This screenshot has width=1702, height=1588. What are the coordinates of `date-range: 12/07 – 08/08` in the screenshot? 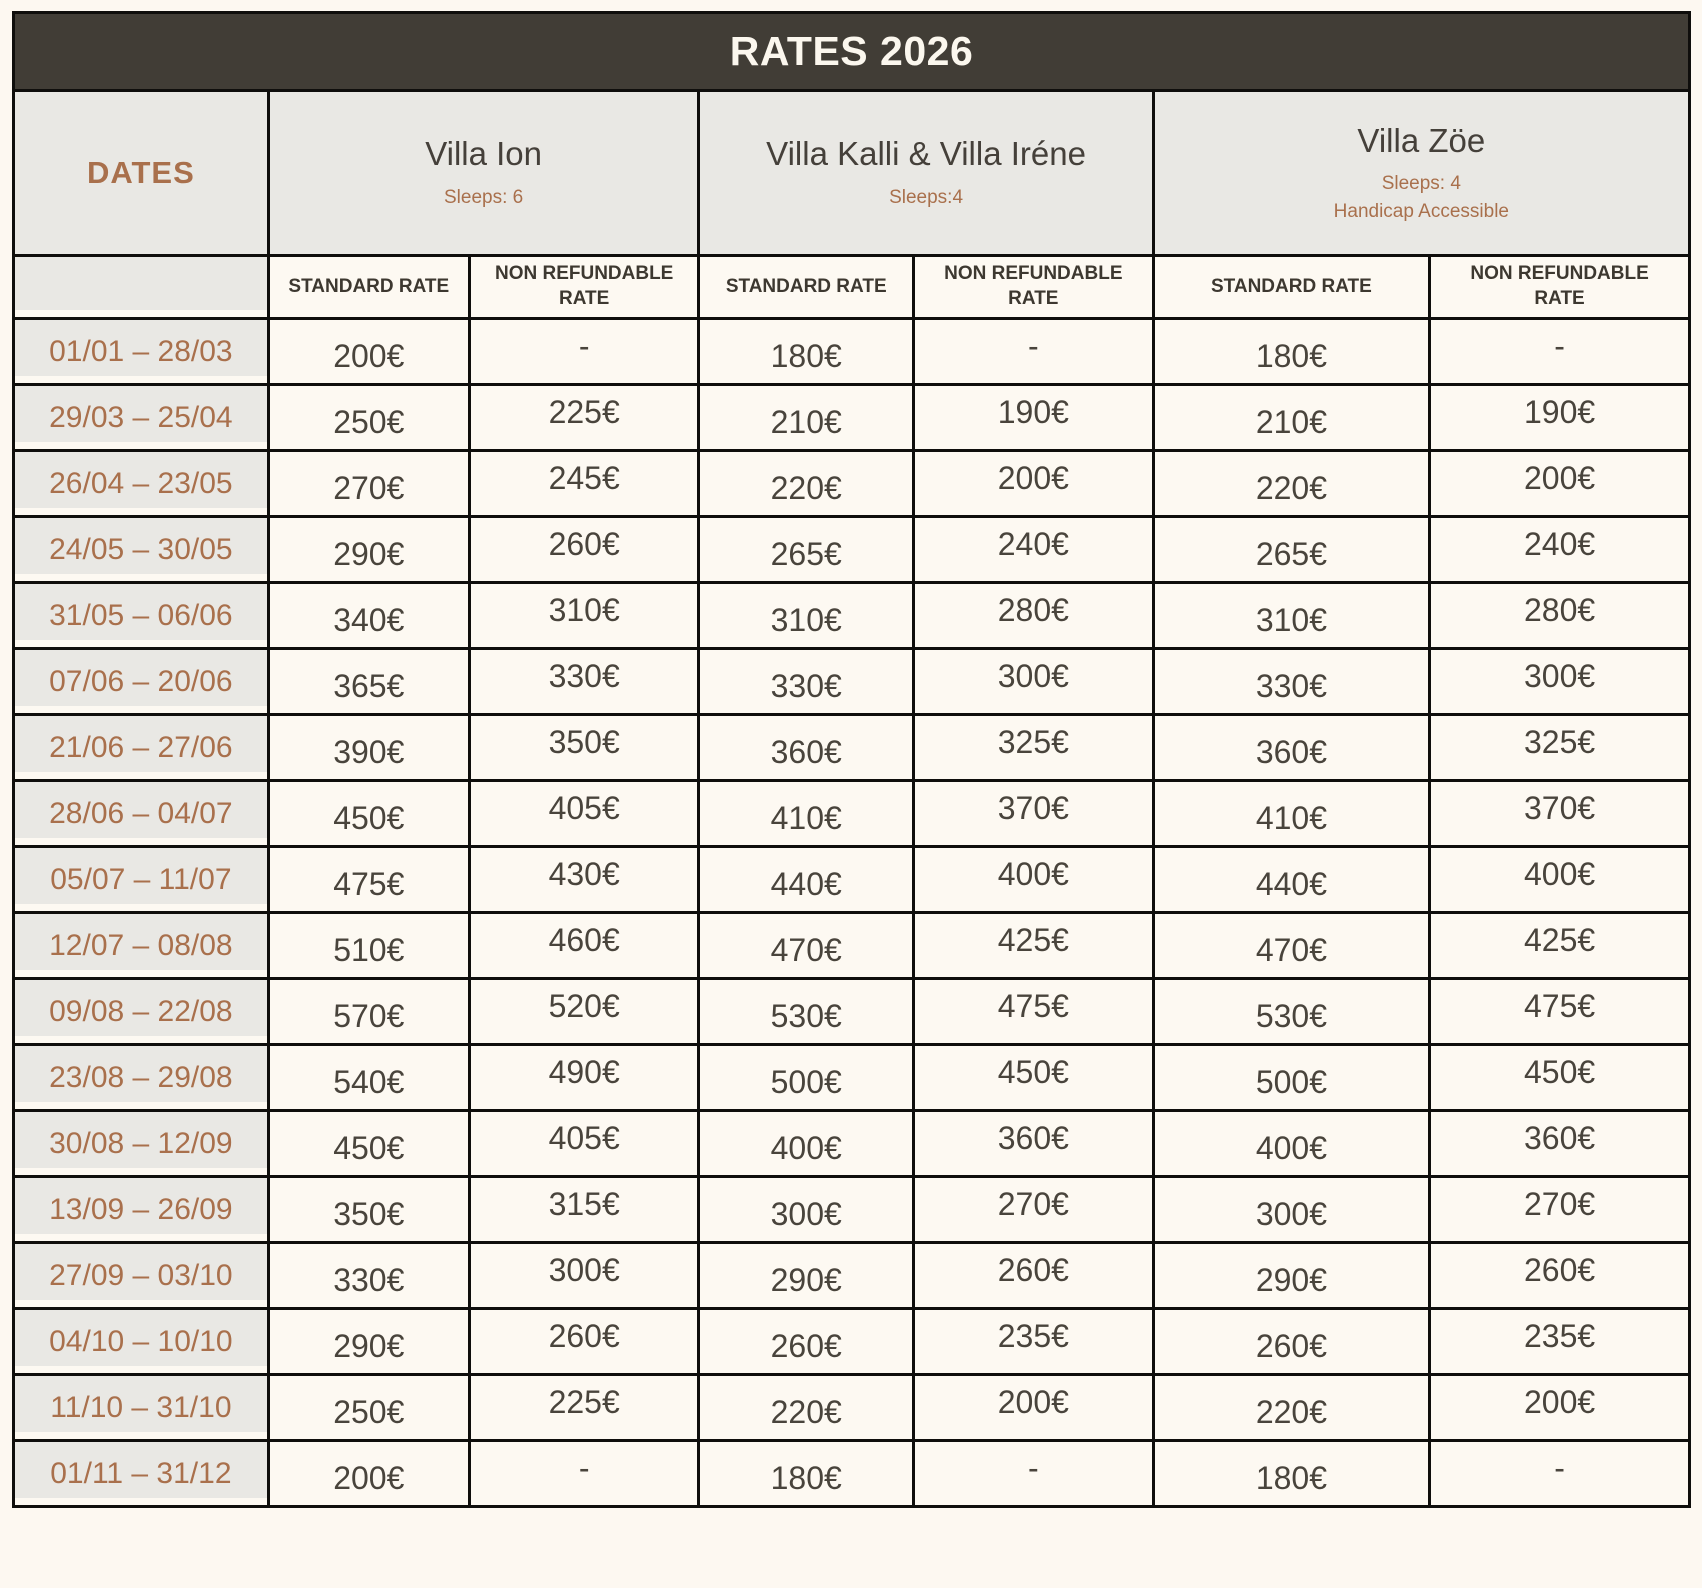 It's located at (141, 945).